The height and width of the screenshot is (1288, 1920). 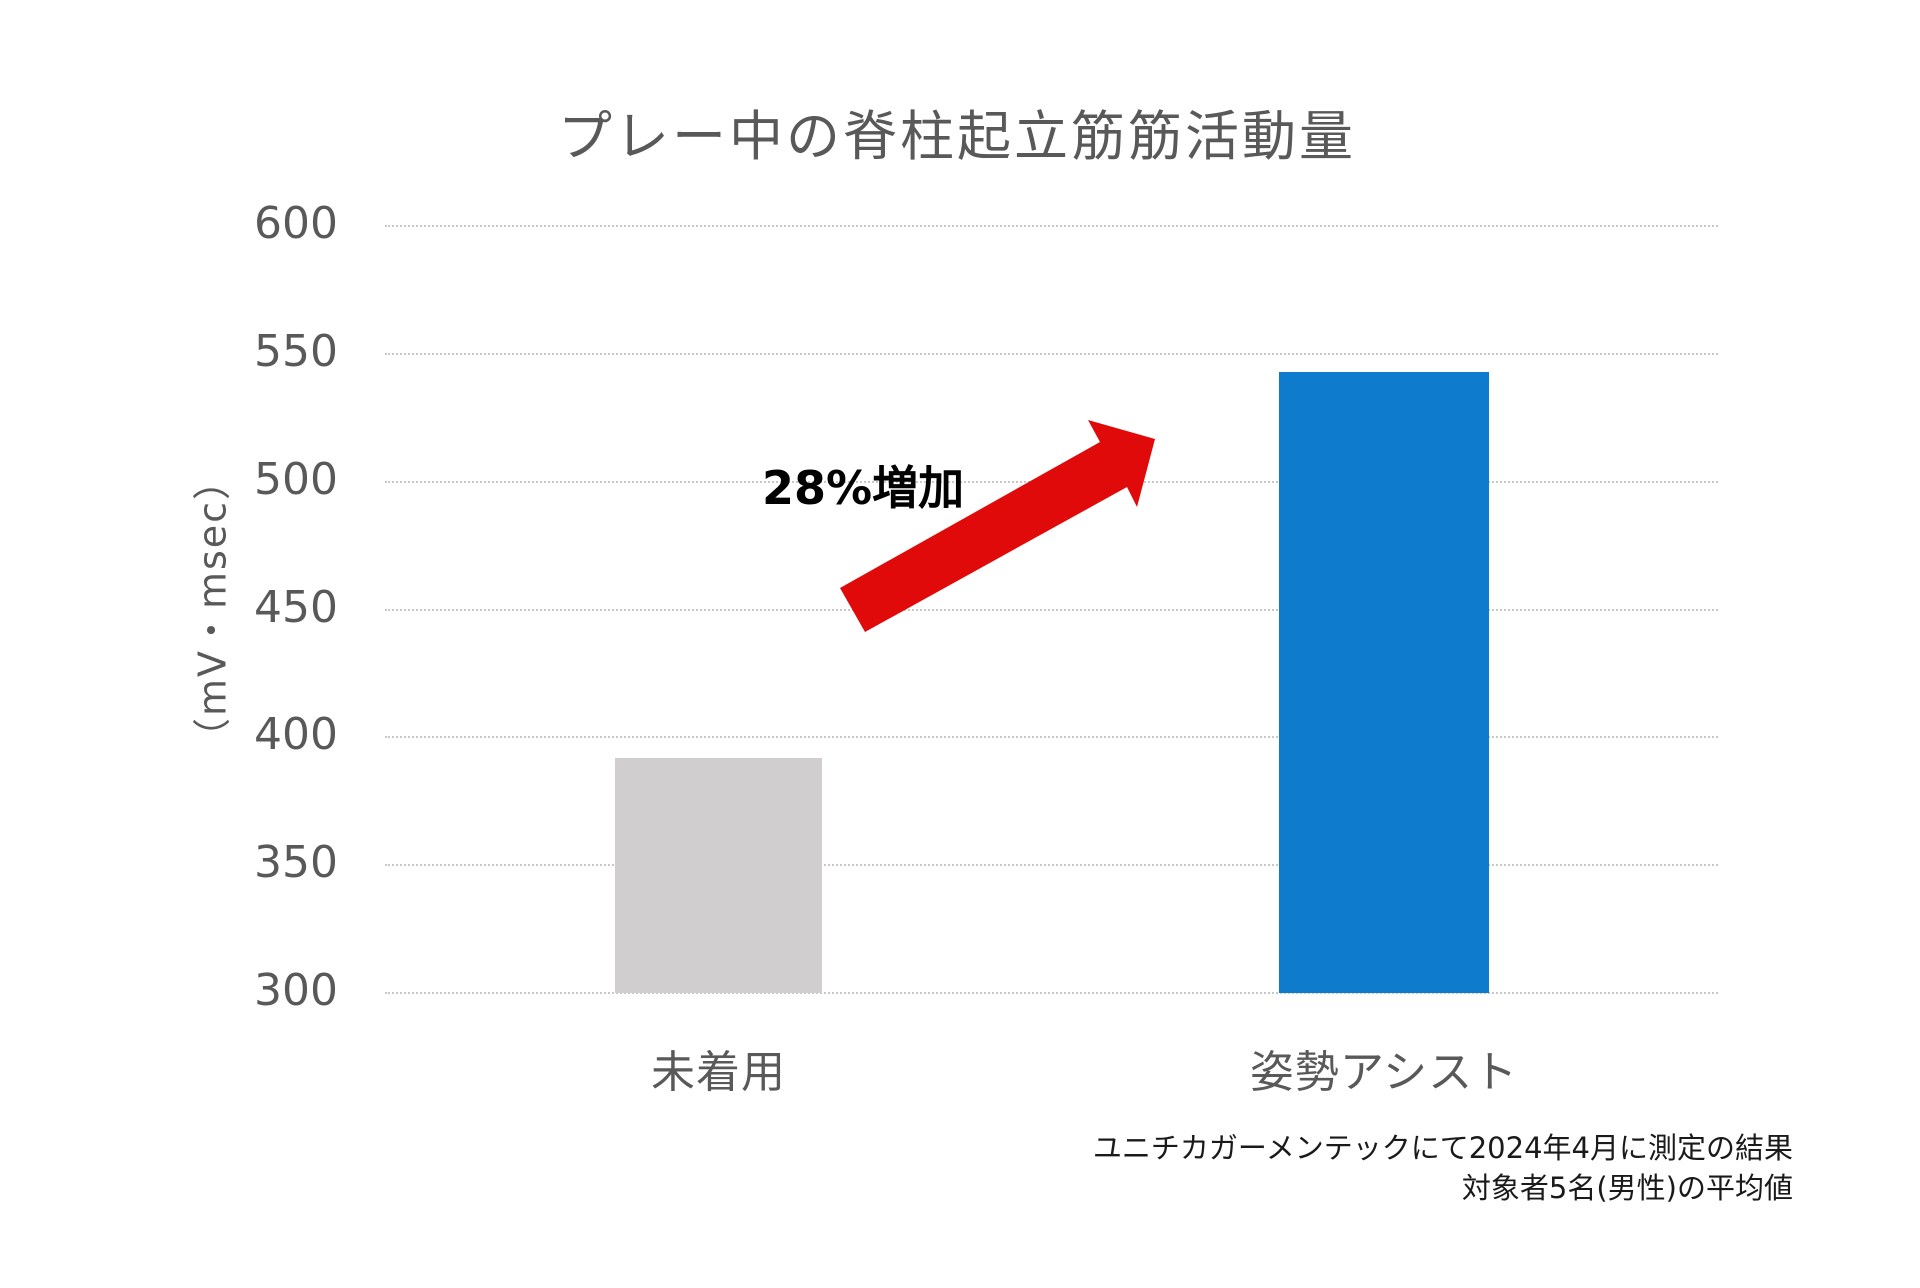 What do you see at coordinates (296, 990) in the screenshot?
I see `y-tick-label: 300` at bounding box center [296, 990].